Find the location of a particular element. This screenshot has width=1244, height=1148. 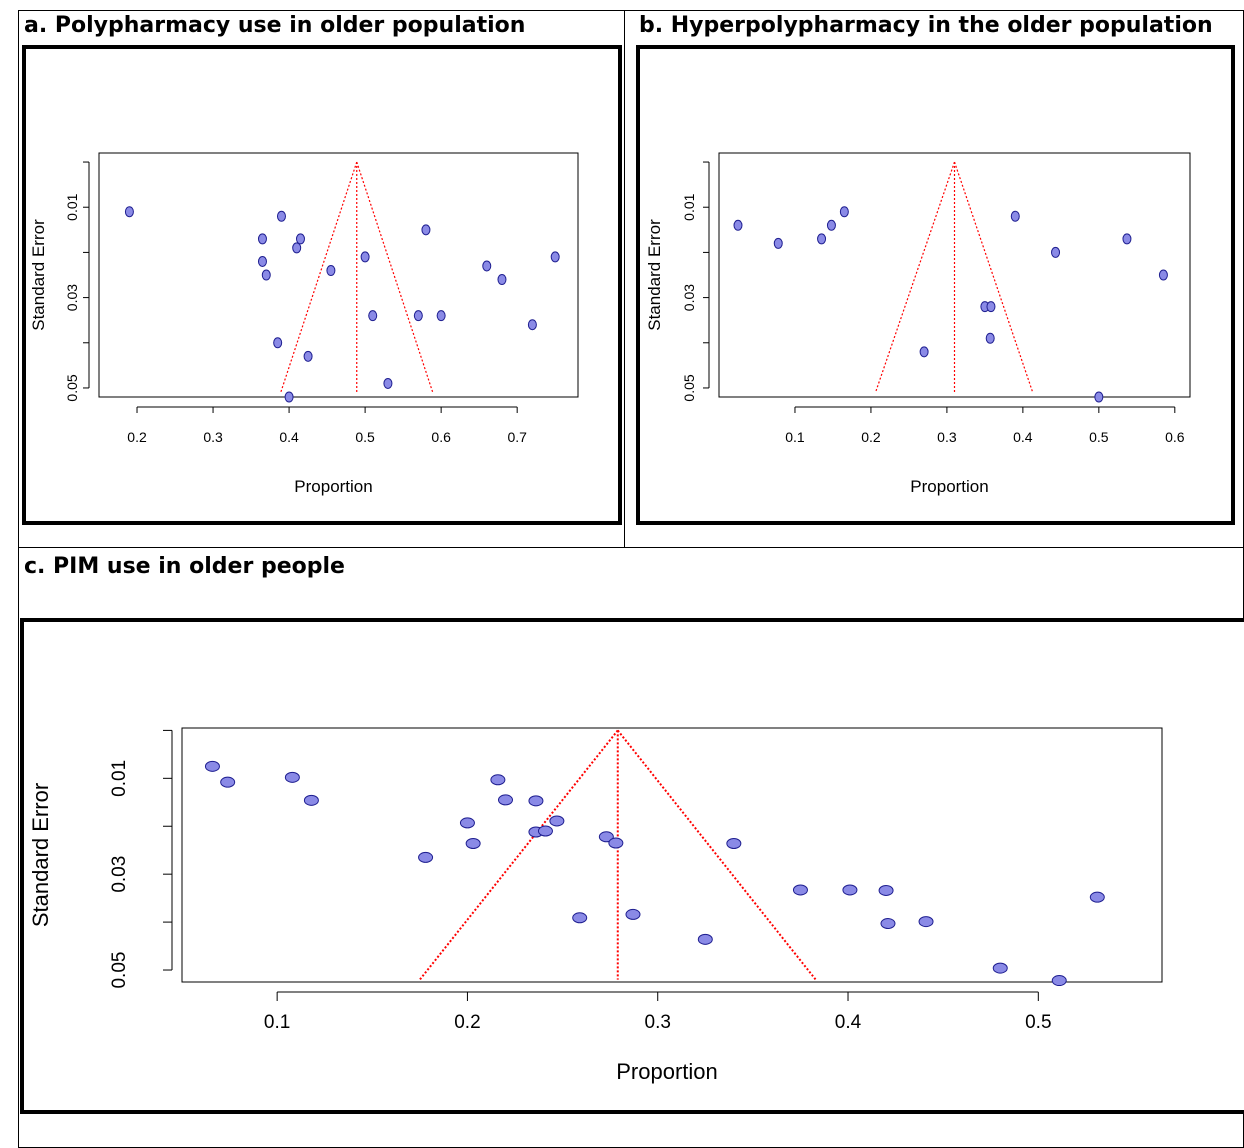

panel-a-heading: a. Polypharmacy use in older population is located at coordinates (275, 25).